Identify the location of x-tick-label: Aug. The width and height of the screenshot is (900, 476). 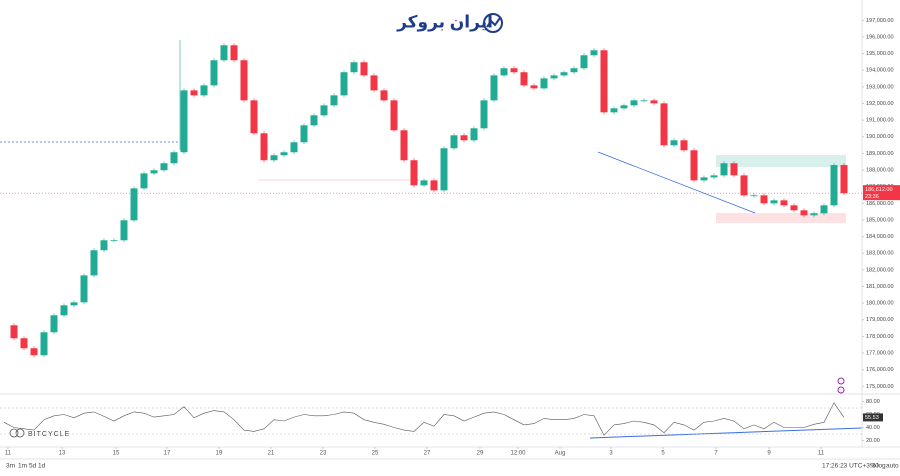
(560, 454).